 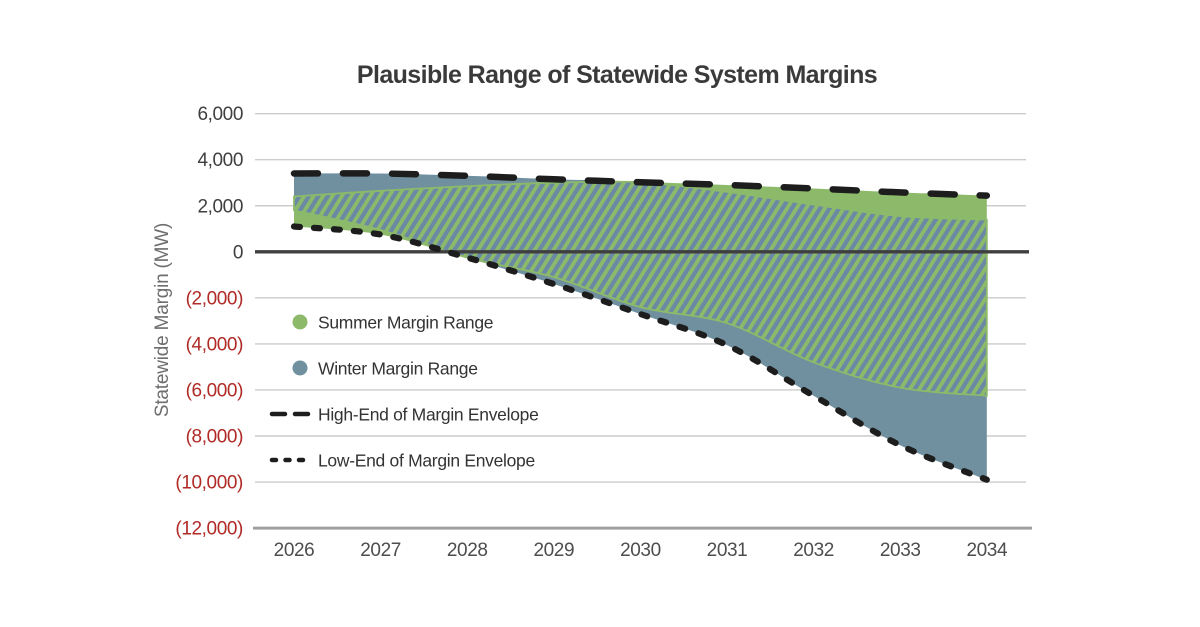 What do you see at coordinates (214, 344) in the screenshot?
I see `y-tick-label: (4,000)` at bounding box center [214, 344].